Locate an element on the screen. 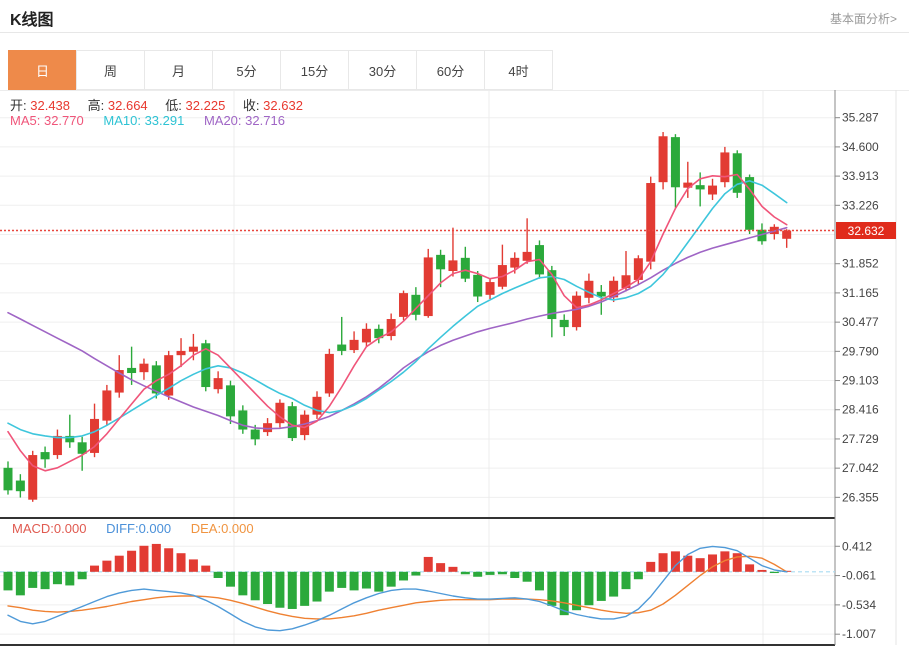 Image resolution: width=909 pixels, height=649 pixels. header-divider is located at coordinates (454, 32).